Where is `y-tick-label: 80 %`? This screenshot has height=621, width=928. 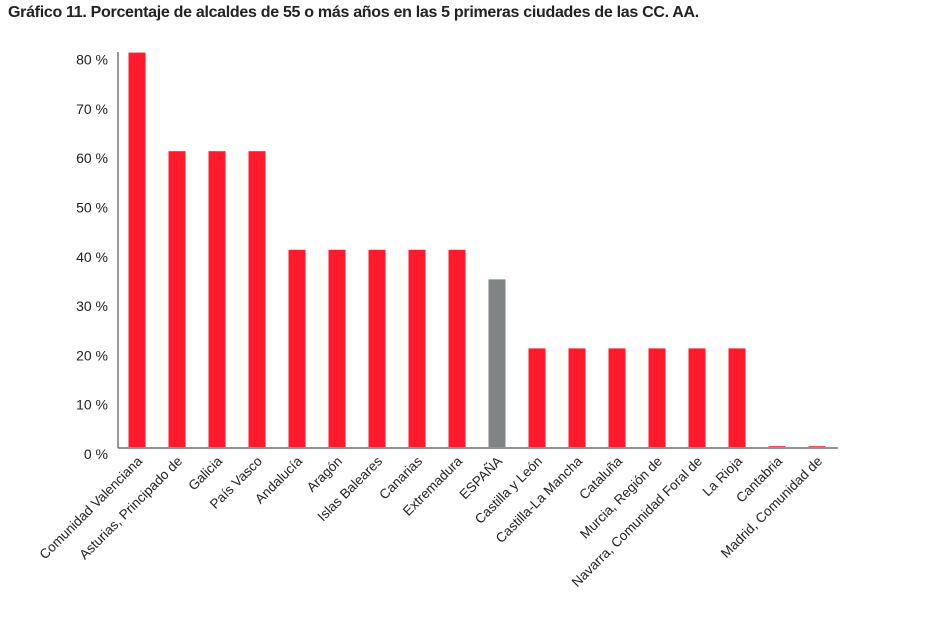 y-tick-label: 80 % is located at coordinates (92, 60).